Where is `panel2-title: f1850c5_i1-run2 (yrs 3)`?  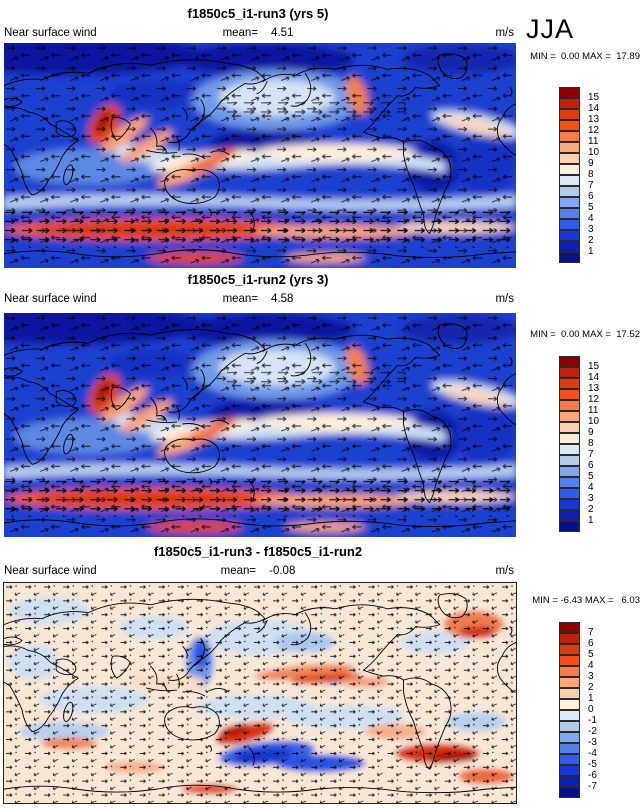 panel2-title: f1850c5_i1-run2 (yrs 3) is located at coordinates (258, 279).